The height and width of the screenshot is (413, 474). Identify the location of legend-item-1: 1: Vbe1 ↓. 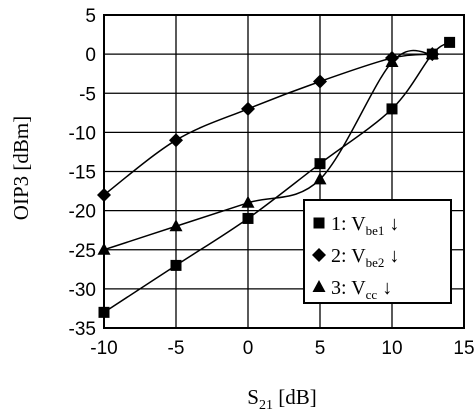
(356, 225).